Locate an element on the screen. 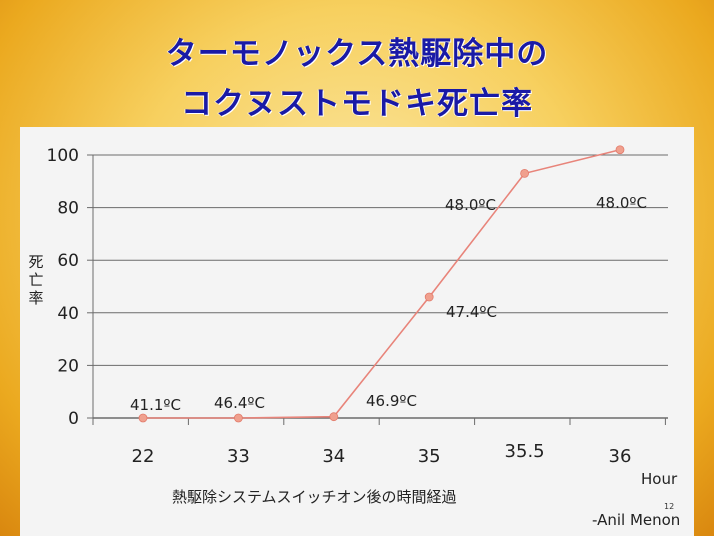 Image resolution: width=714 pixels, height=536 pixels. y-tick-label: 60 is located at coordinates (68, 261).